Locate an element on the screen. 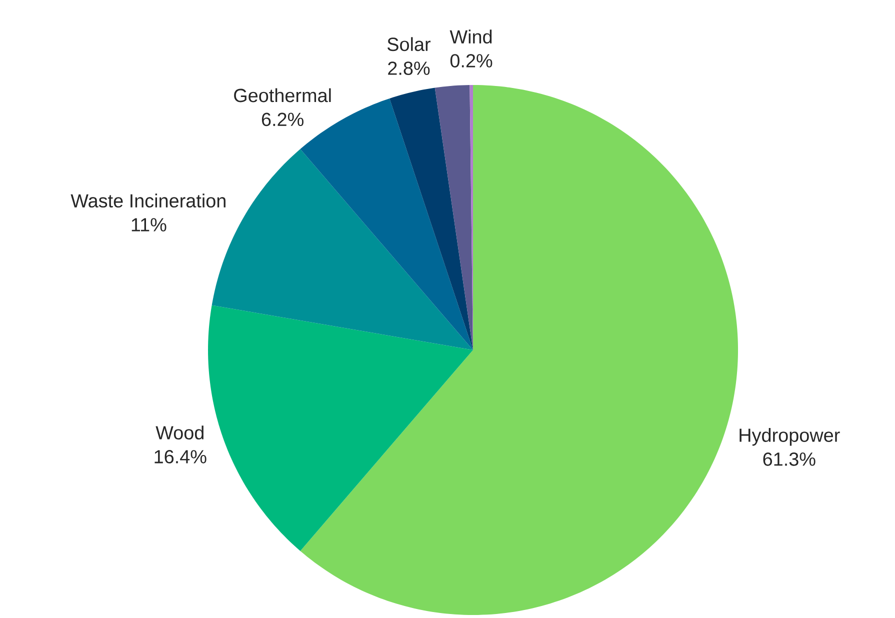  slice-label: Hydropower is located at coordinates (790, 437).